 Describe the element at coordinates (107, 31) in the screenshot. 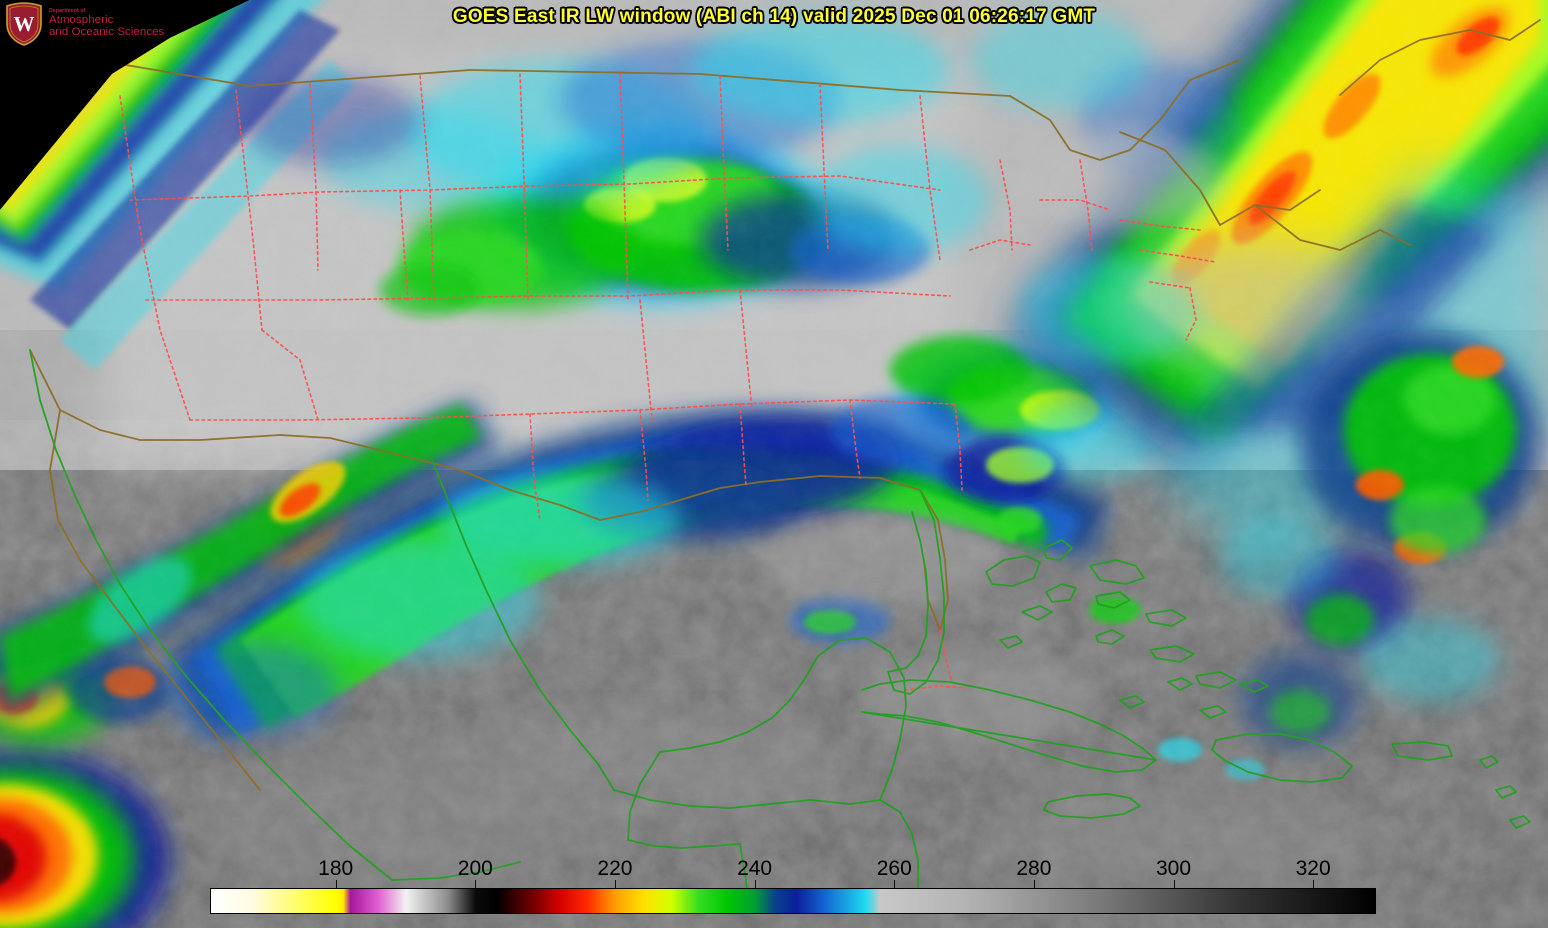

I see `logo-line-2: and Oceanic Sciences` at that location.